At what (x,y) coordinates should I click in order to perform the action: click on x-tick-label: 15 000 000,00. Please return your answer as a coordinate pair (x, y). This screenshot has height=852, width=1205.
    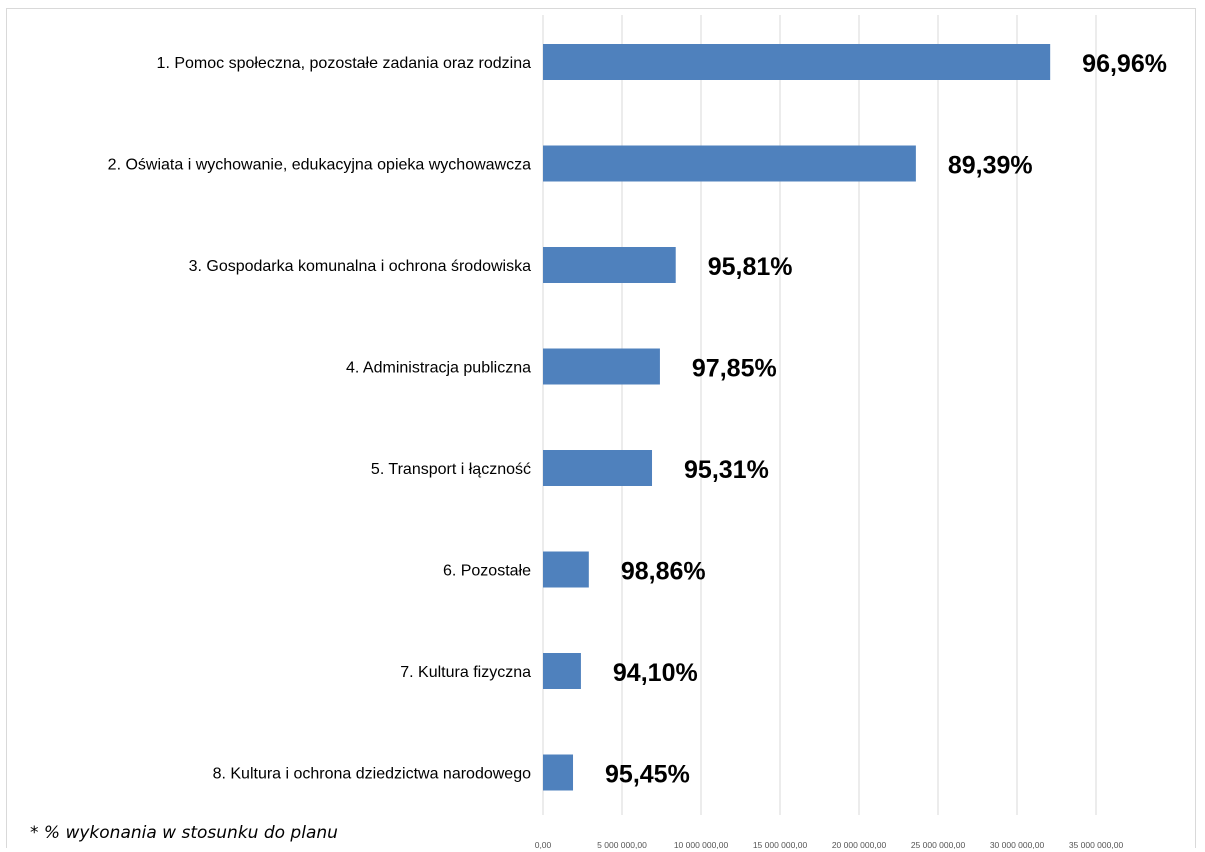
    Looking at the image, I should click on (780, 845).